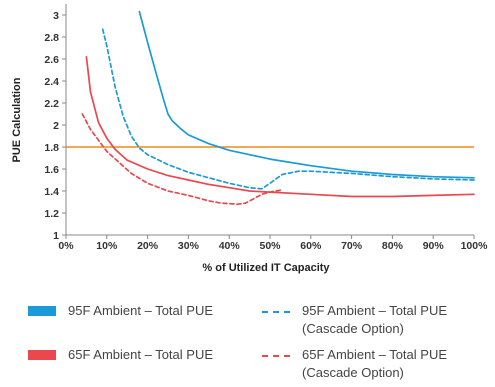  I want to click on y-axis-title: PUE Calculation, so click(17, 119).